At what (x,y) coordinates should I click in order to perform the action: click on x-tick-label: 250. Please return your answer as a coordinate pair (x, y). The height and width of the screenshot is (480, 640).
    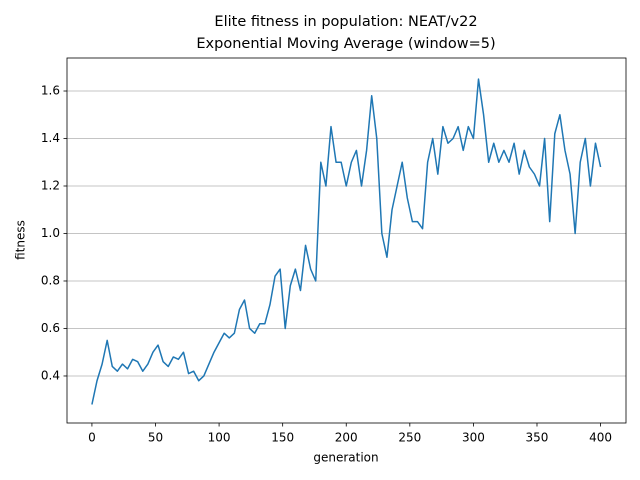
    Looking at the image, I should click on (409, 438).